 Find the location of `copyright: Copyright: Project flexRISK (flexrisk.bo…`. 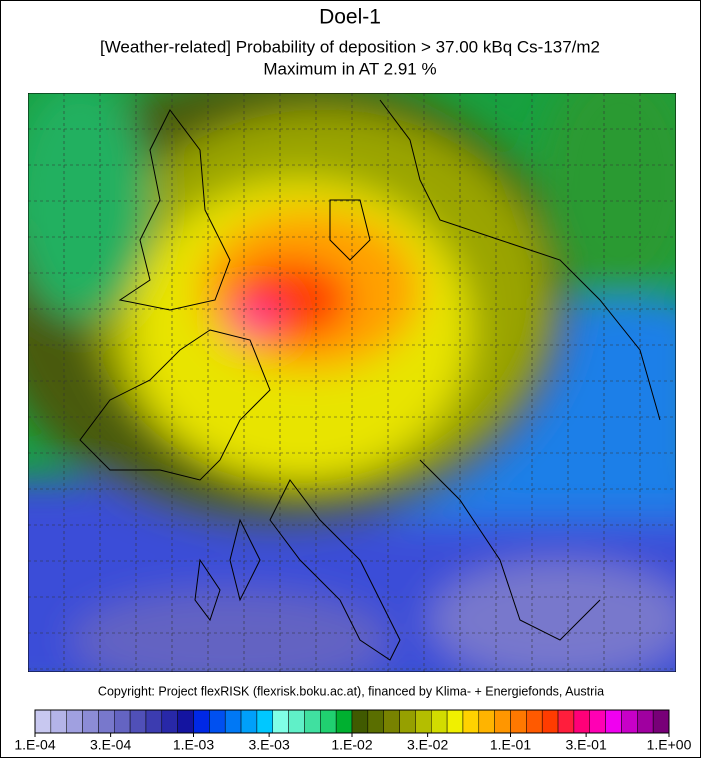

copyright: Copyright: Project flexRISK (flexrisk.bo… is located at coordinates (351, 691).